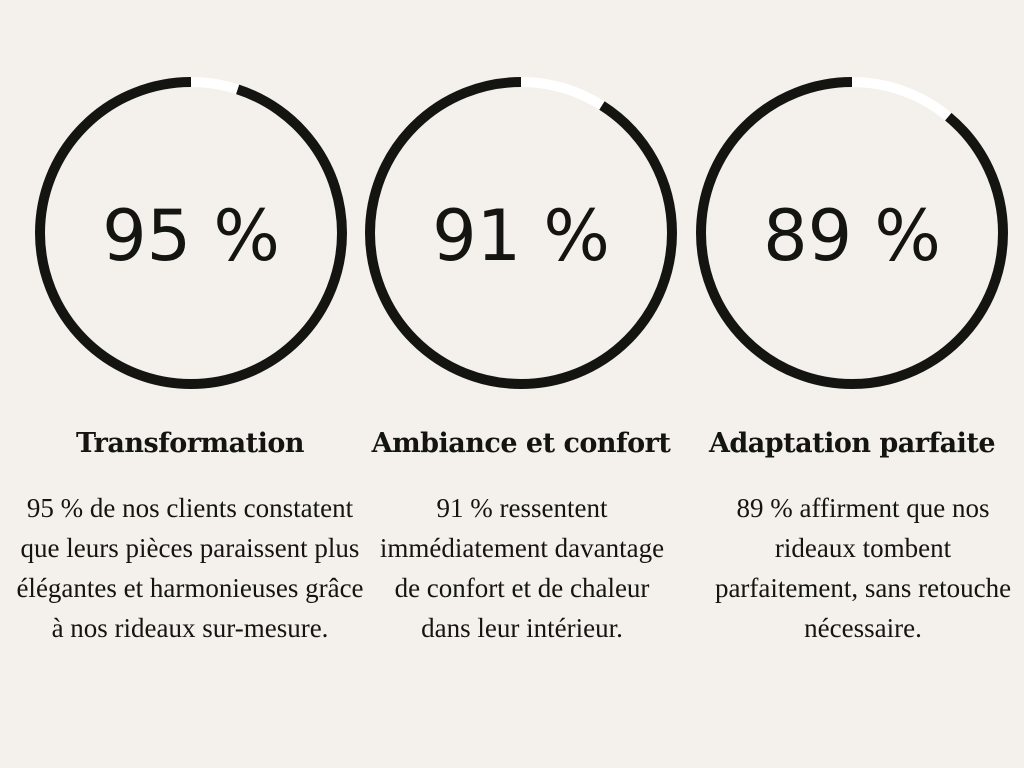 This screenshot has height=768, width=1024. Describe the element at coordinates (190, 443) in the screenshot. I see `stat-title: Transformation` at that location.